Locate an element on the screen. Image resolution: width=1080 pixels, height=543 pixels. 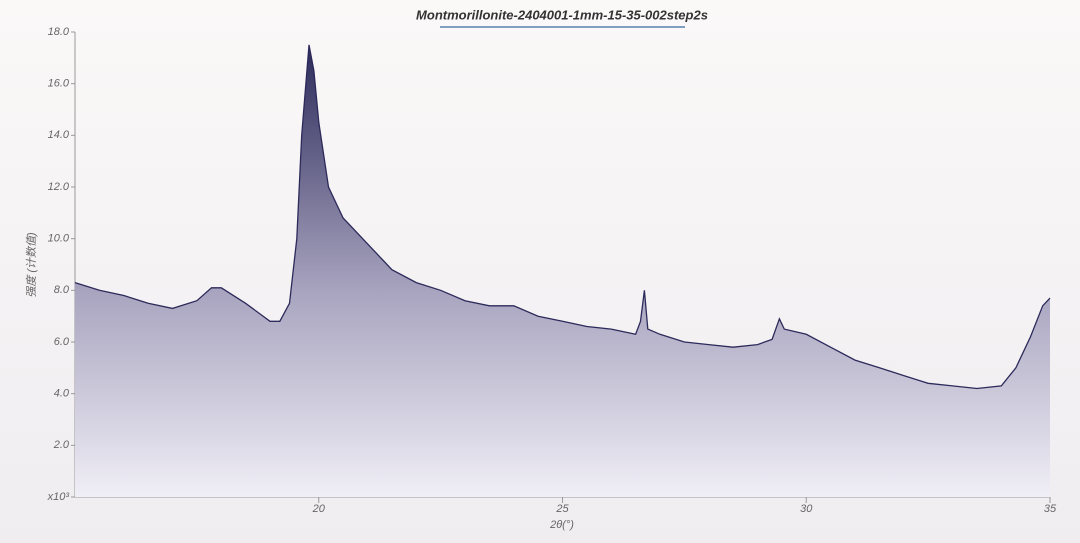
y-tick-label: 4.0 is located at coordinates (62, 394).